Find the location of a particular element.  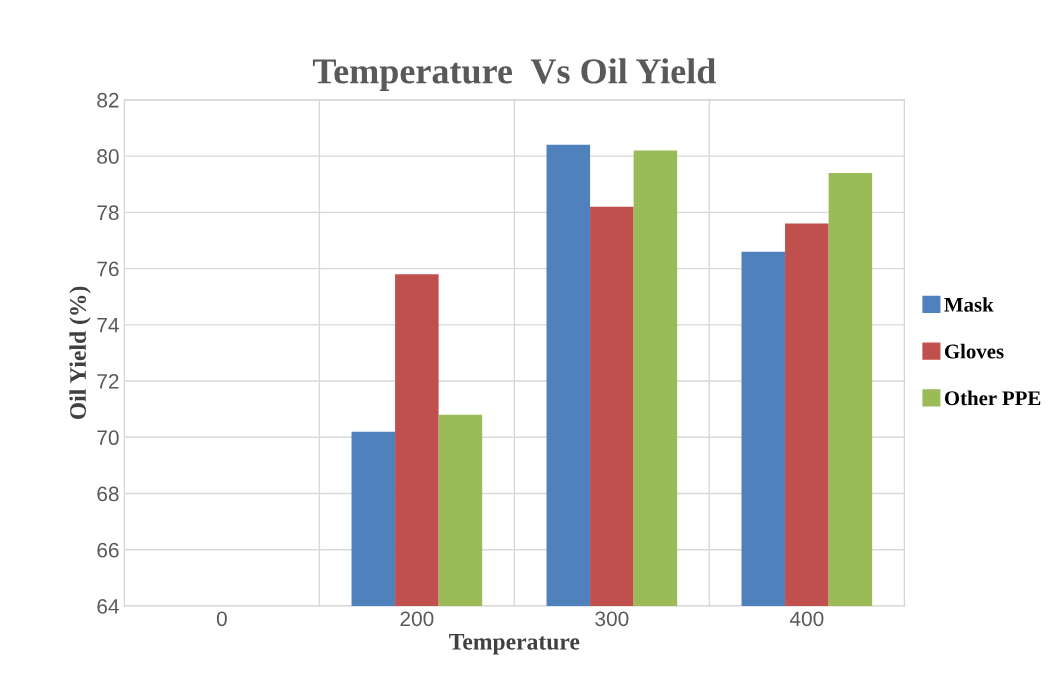

y-axis-title: Oil Yield (%) is located at coordinates (80, 353).